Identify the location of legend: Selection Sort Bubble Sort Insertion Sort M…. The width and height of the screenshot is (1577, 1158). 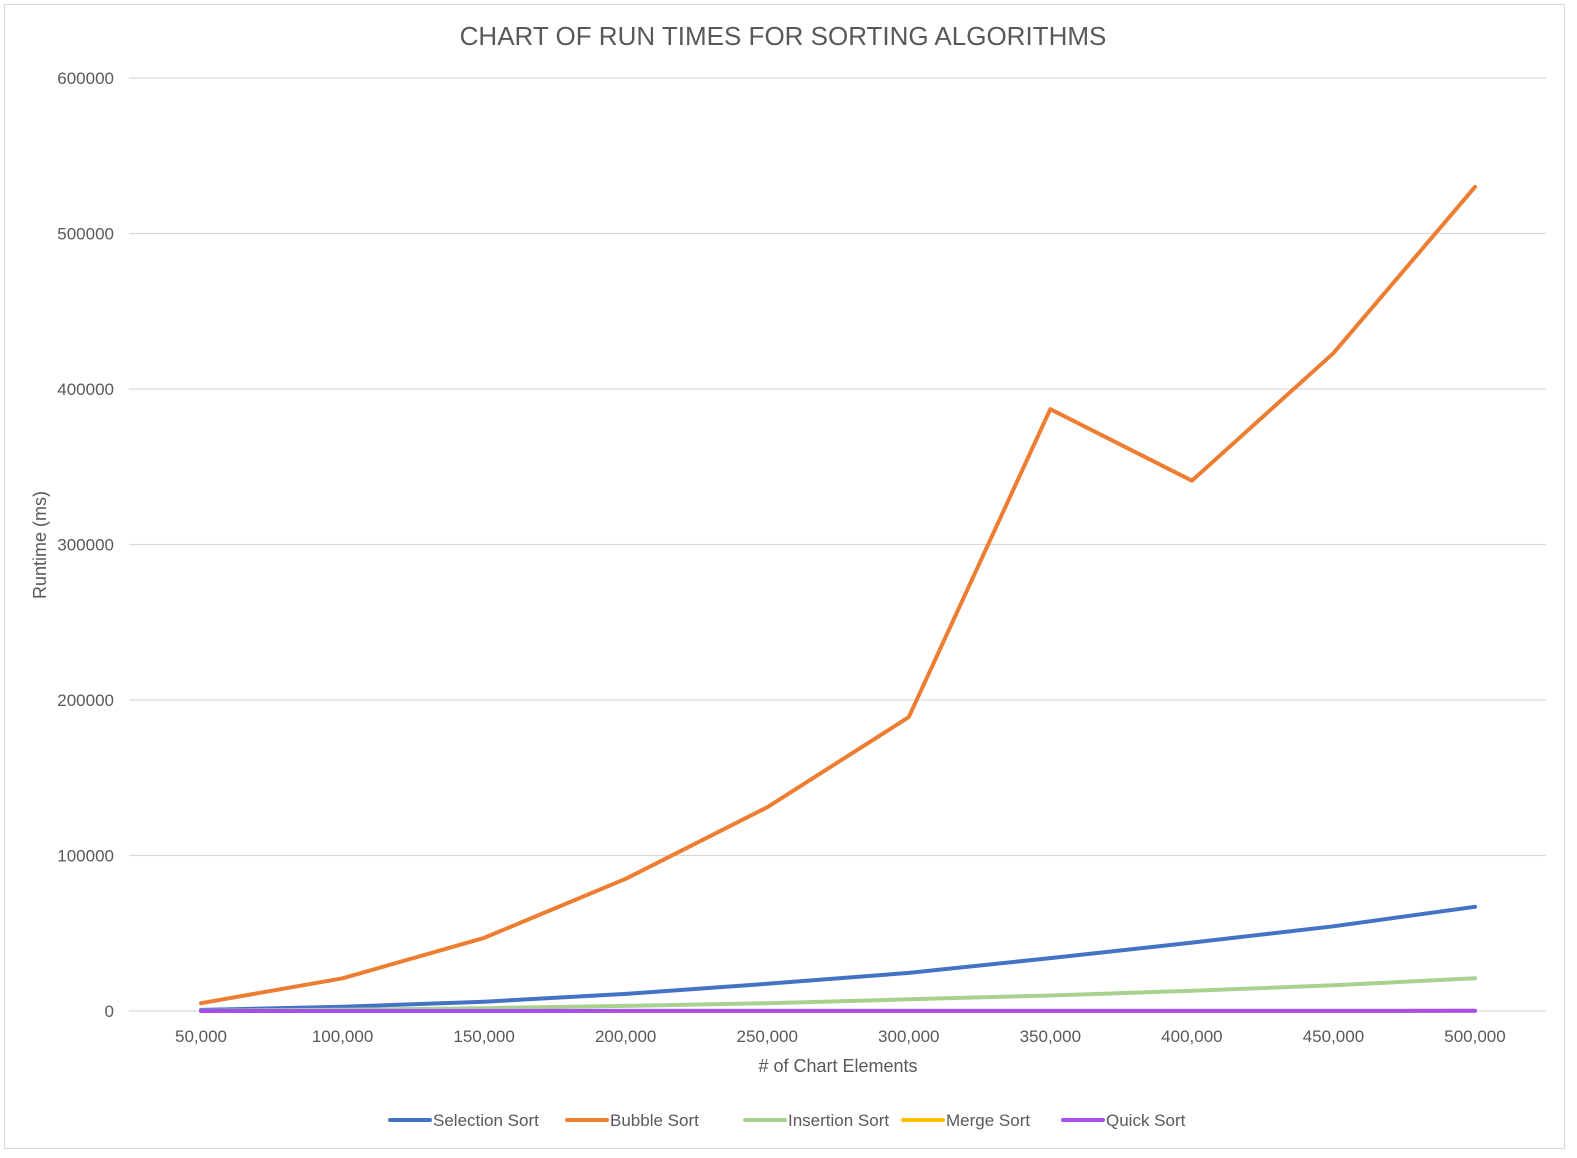
(787, 1120).